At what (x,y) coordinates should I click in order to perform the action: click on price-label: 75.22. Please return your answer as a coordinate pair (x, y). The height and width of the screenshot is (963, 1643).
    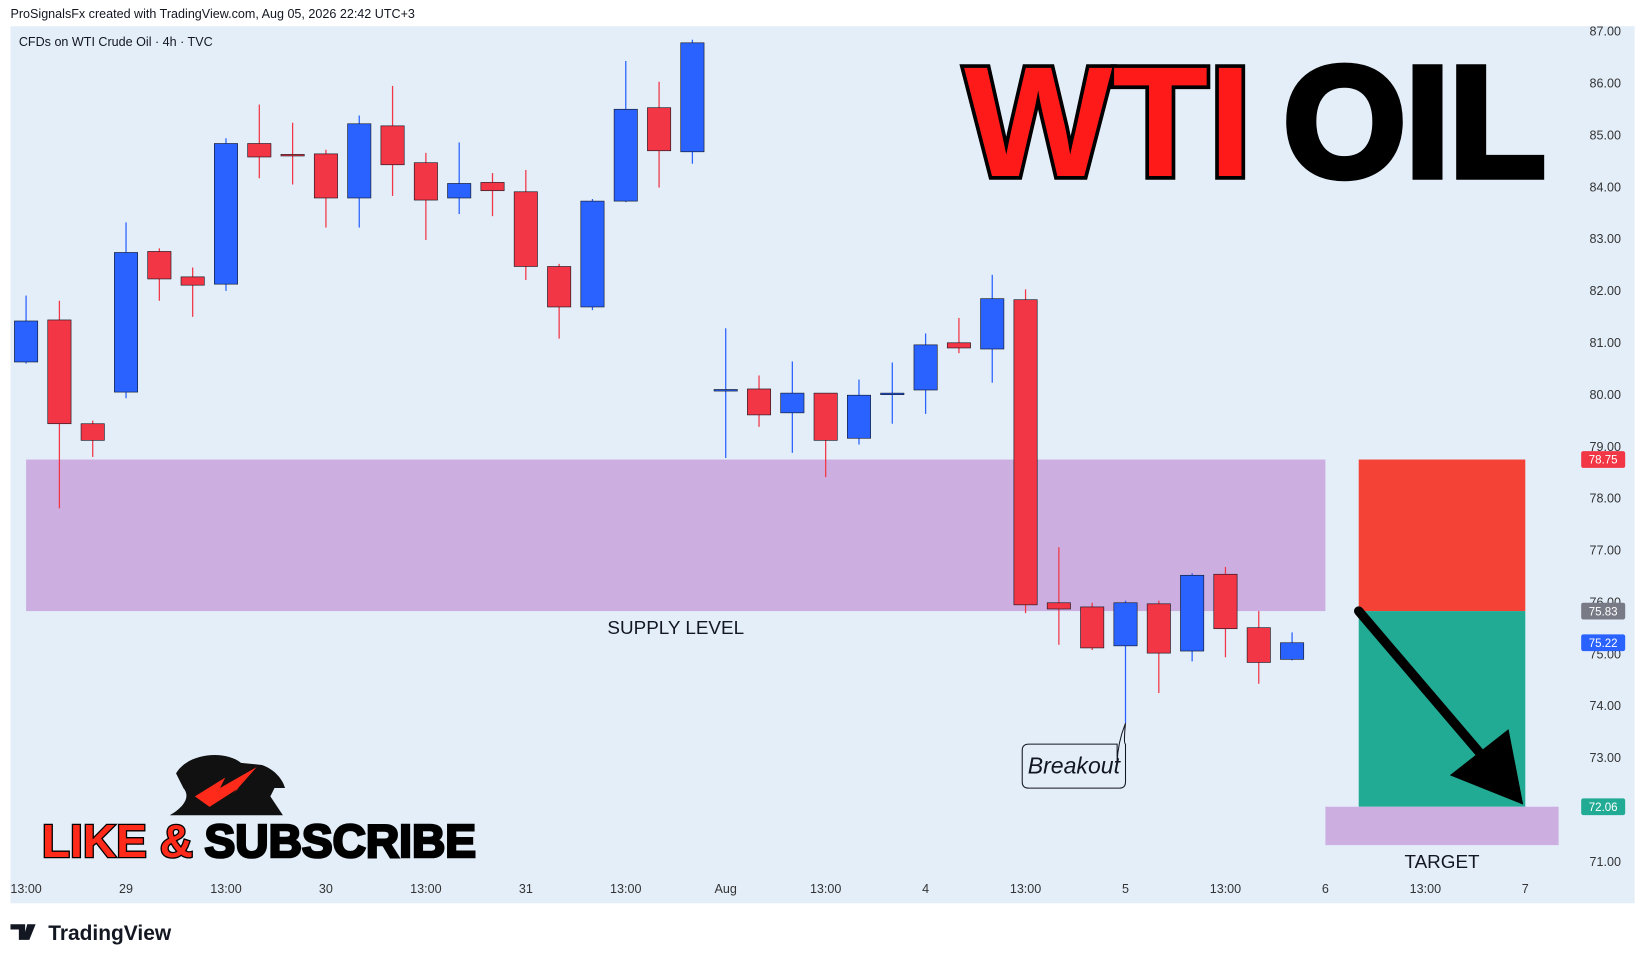
    Looking at the image, I should click on (1603, 644).